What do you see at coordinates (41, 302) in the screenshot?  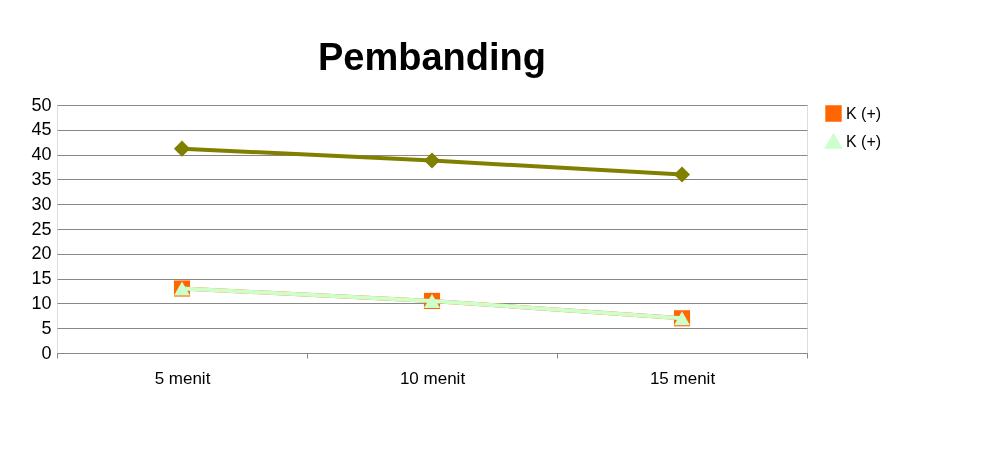 I see `y-tick-label: 10` at bounding box center [41, 302].